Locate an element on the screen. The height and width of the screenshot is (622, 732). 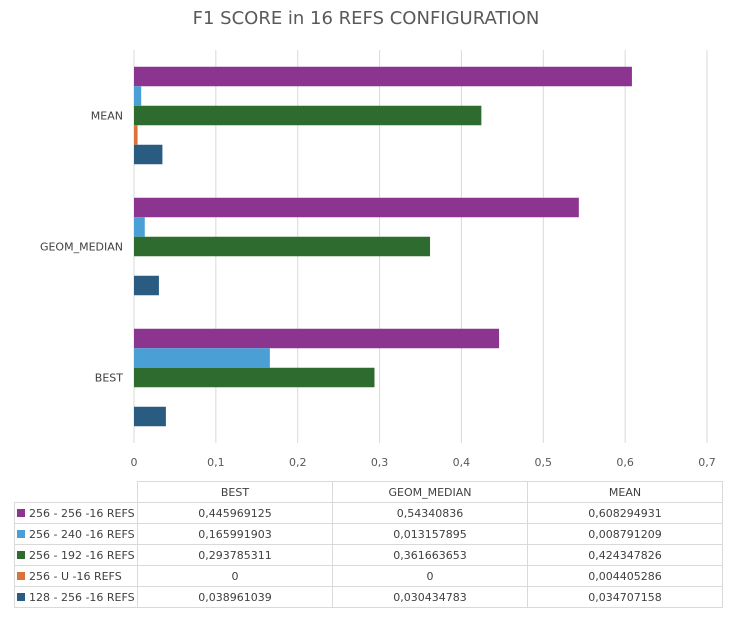
series-name: 256 - U -16 REFS is located at coordinates (75, 576).